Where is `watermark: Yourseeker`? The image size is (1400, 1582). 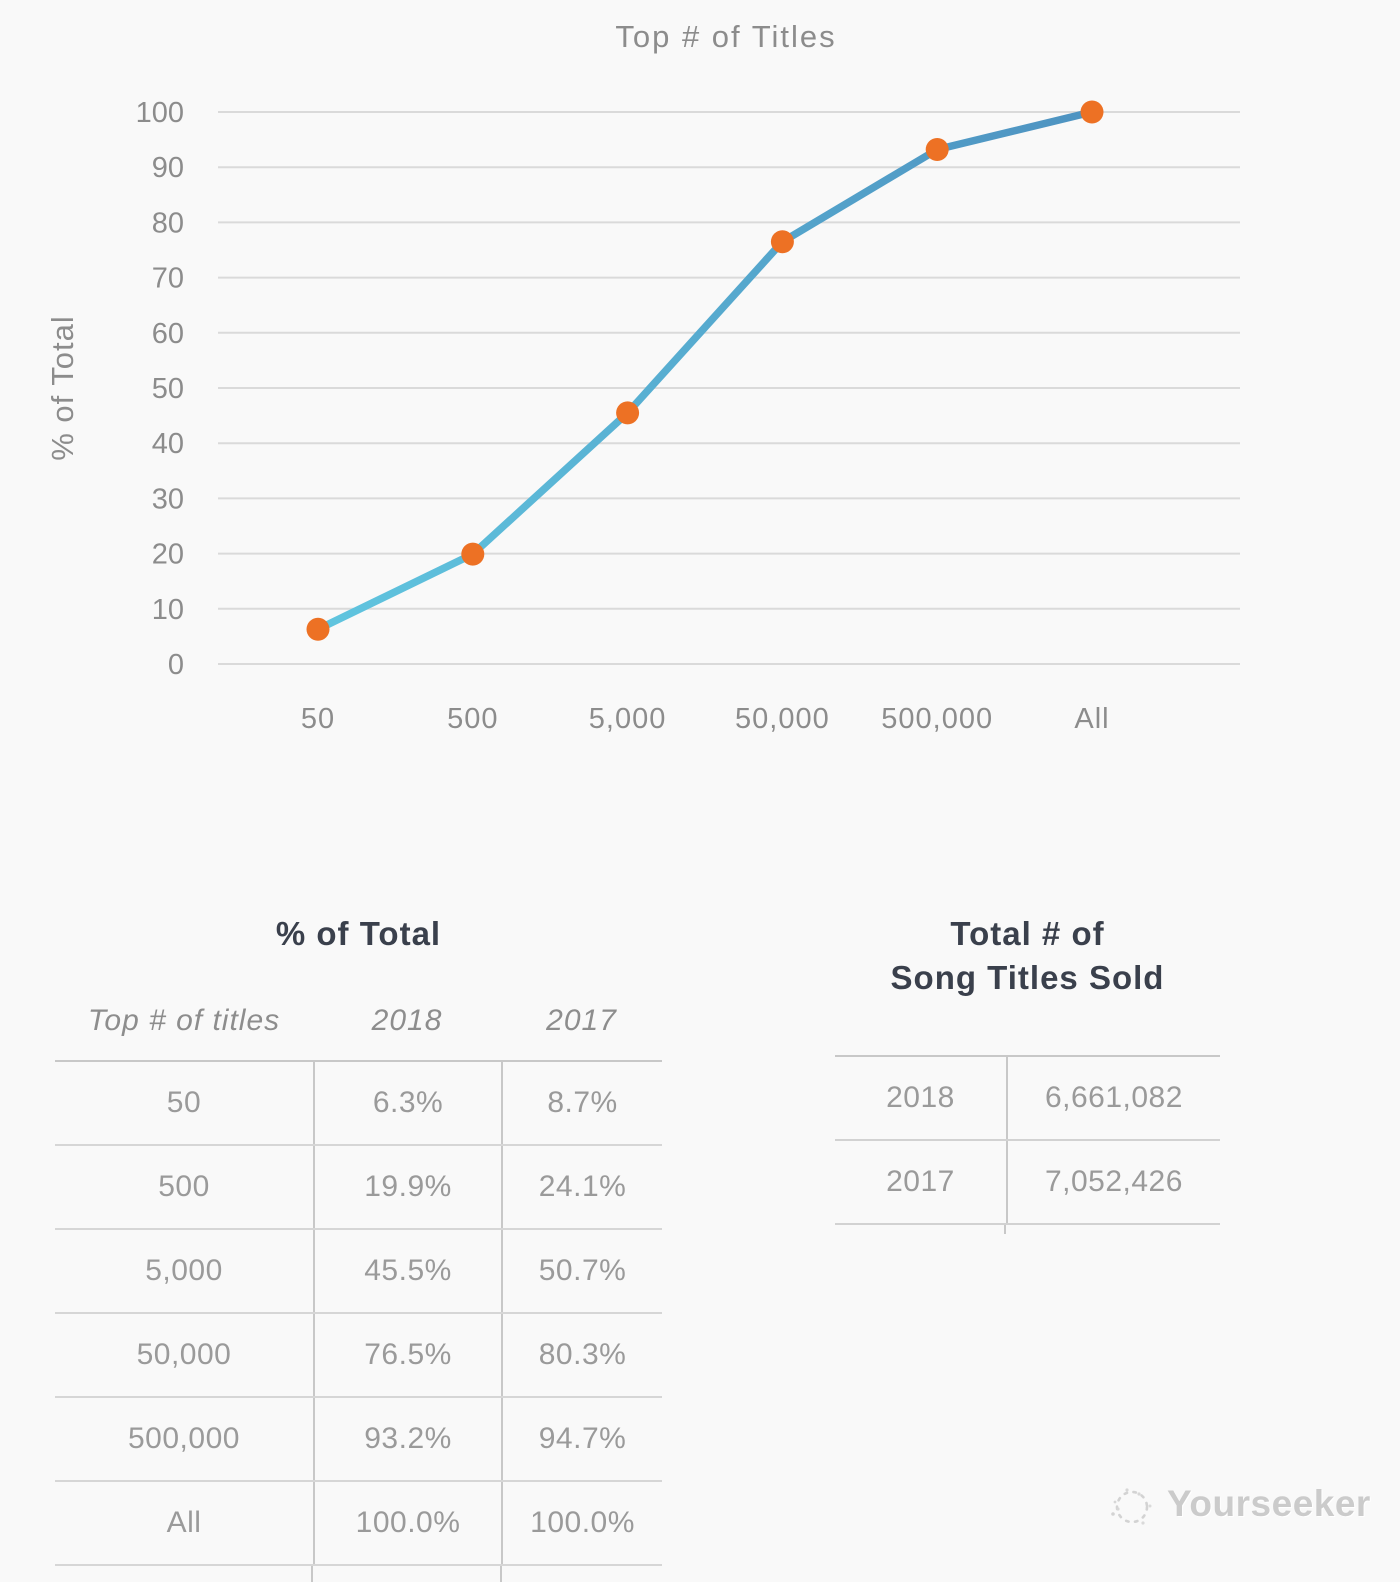 watermark: Yourseeker is located at coordinates (1237, 1504).